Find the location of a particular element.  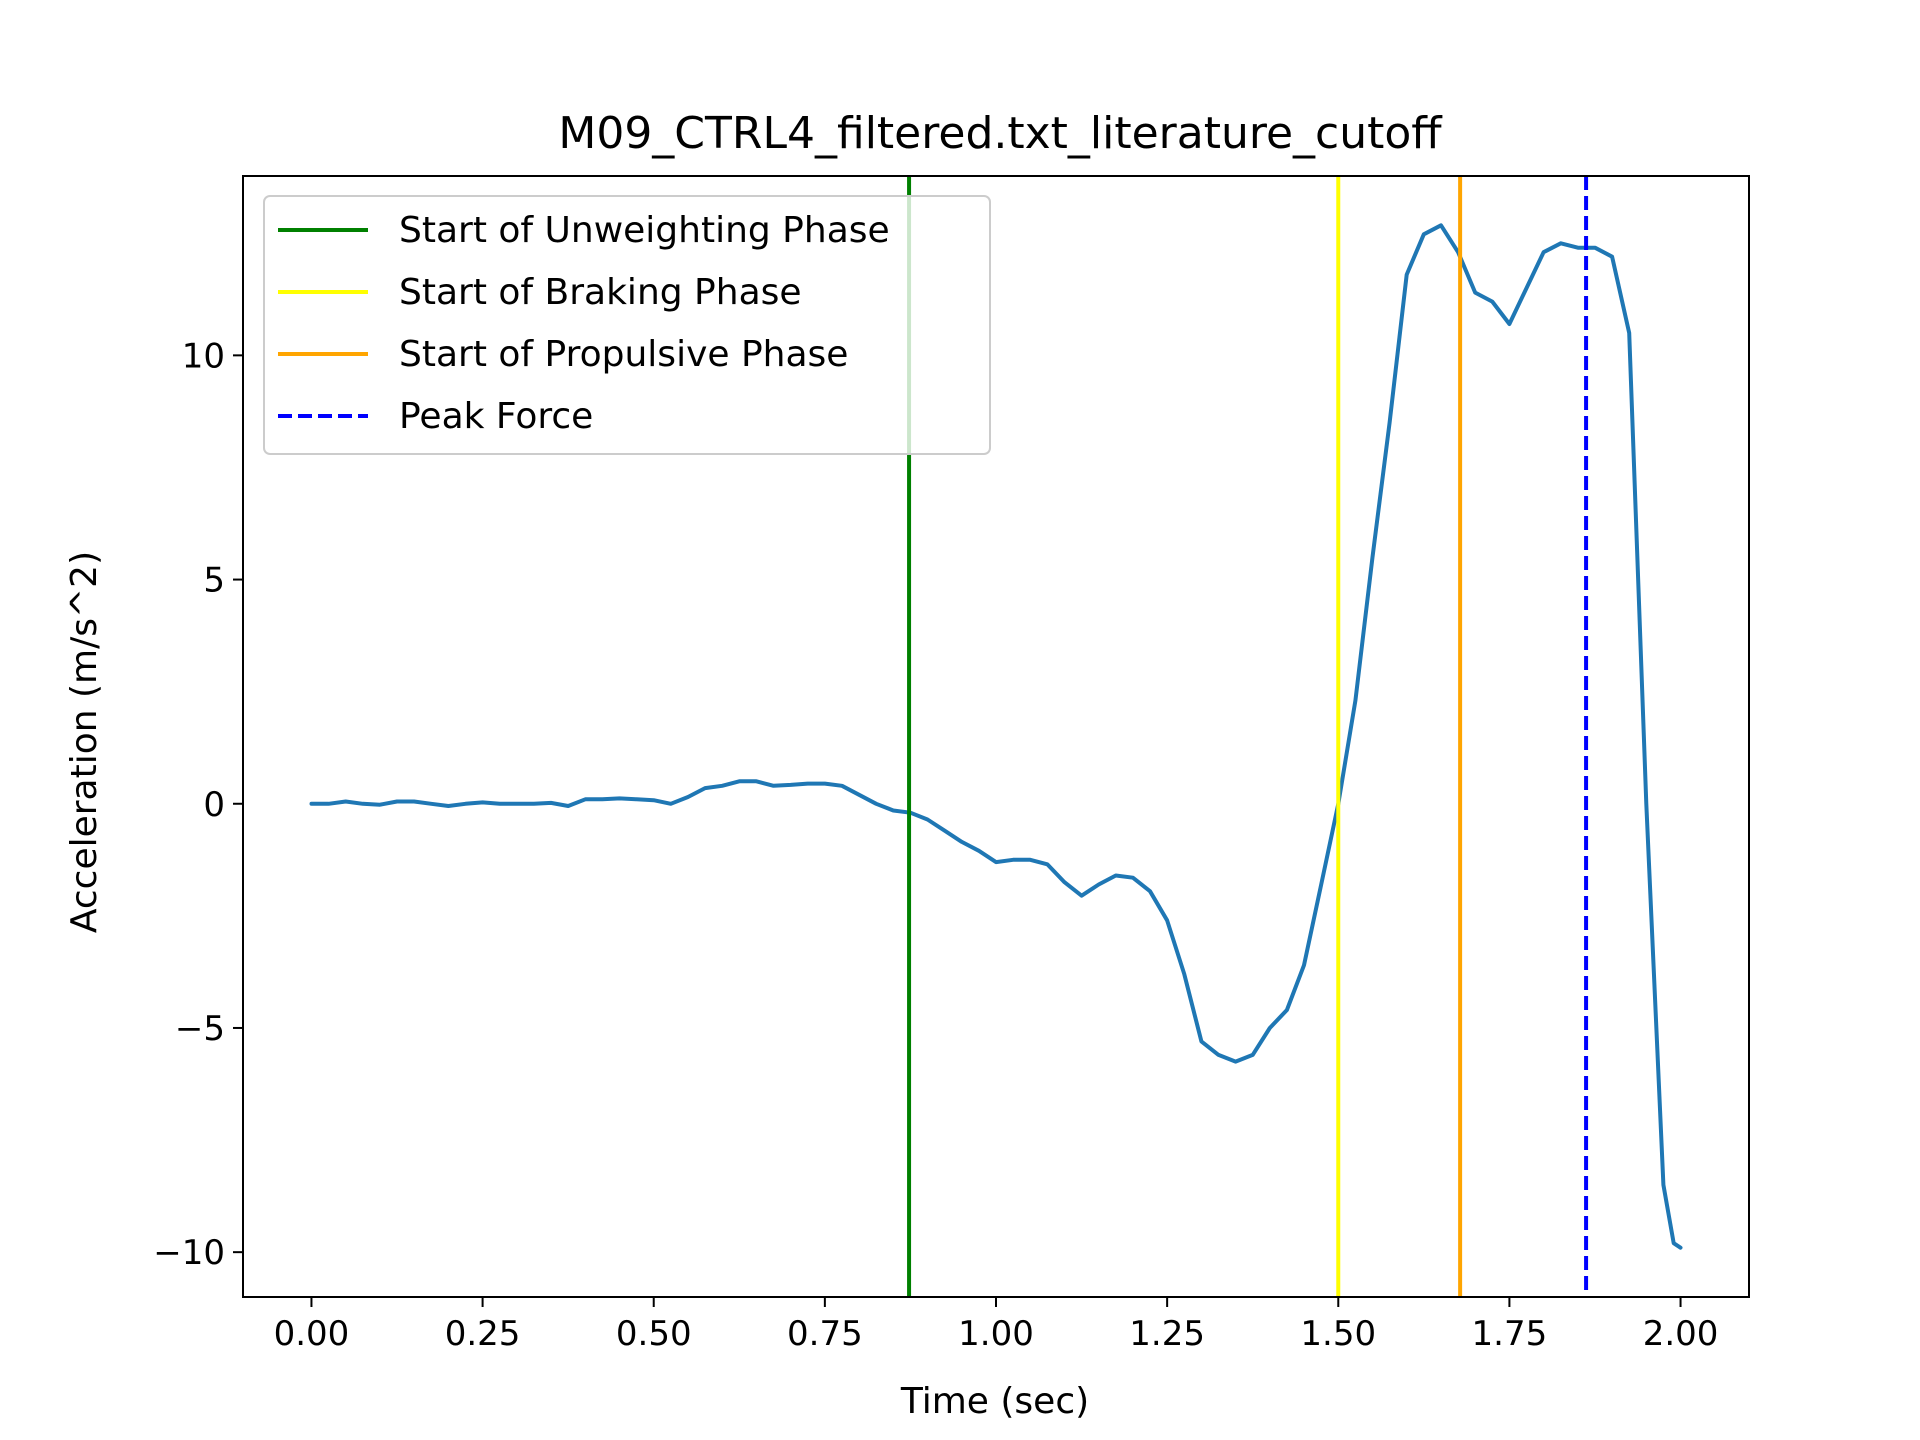

x-axis: 0.00 0.25 0.50 0.75 1.00 1.25 1.50 1.75 2.00 is located at coordinates (996, 1325).